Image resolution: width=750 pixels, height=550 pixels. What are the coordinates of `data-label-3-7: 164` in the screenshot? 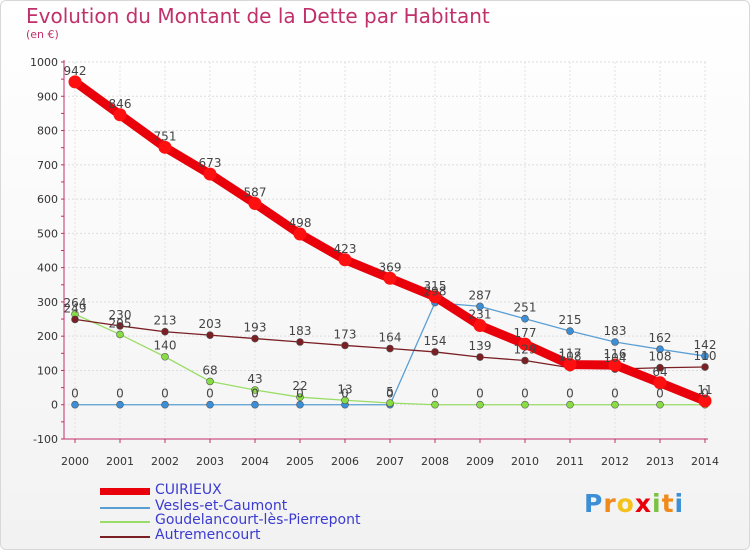 It's located at (390, 338).